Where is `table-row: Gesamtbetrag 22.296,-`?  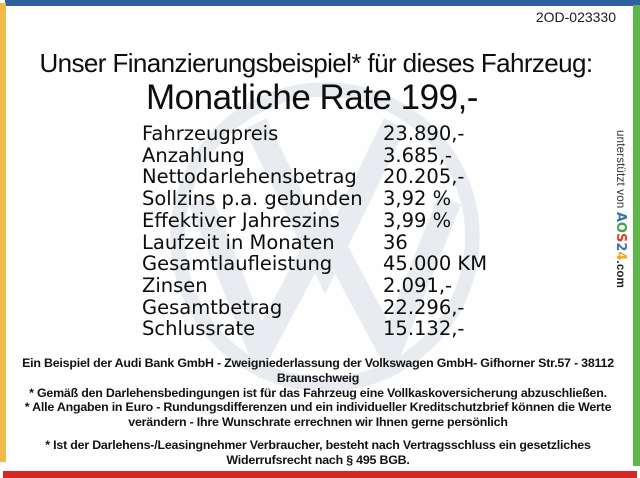 table-row: Gesamtbetrag 22.296,- is located at coordinates (377, 307).